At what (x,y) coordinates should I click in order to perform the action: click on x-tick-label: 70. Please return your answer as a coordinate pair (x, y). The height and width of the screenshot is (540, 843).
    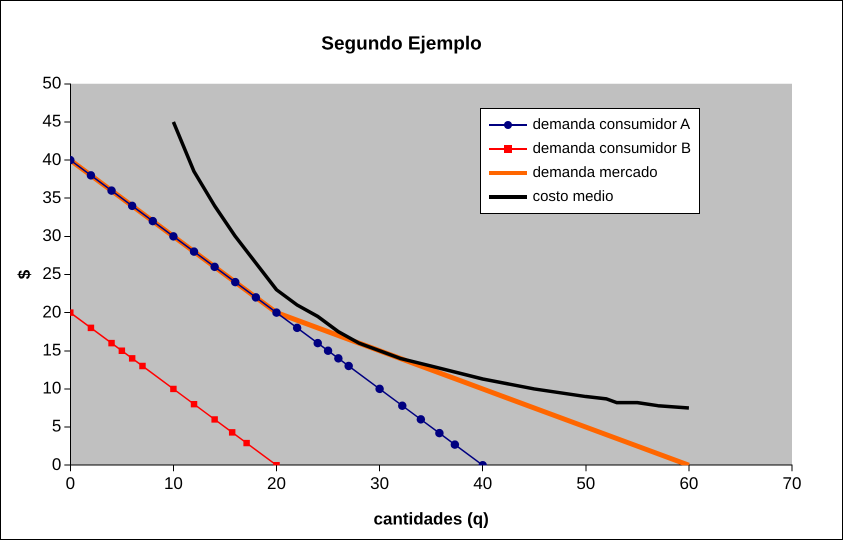
    Looking at the image, I should click on (792, 484).